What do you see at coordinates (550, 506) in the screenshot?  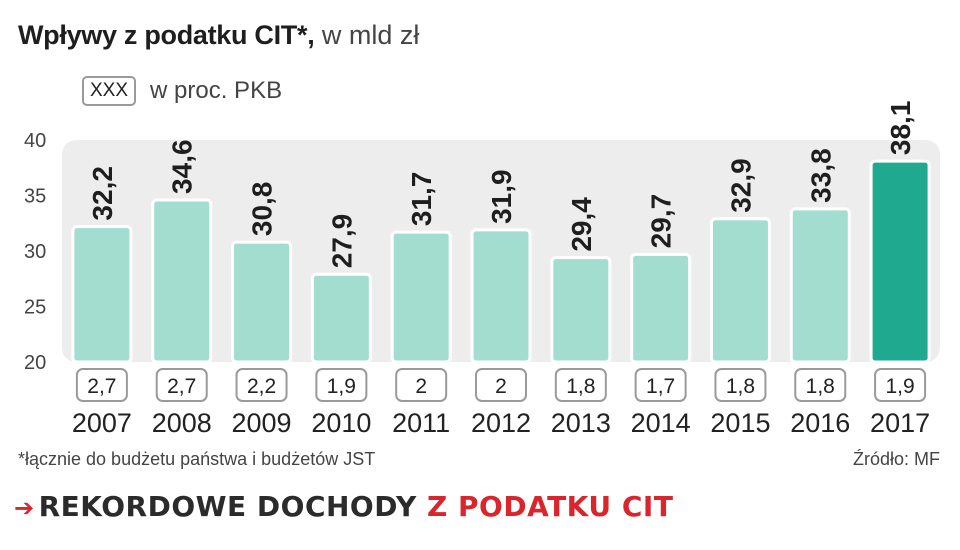 I see `headline-red: Z PODATKU CIT` at bounding box center [550, 506].